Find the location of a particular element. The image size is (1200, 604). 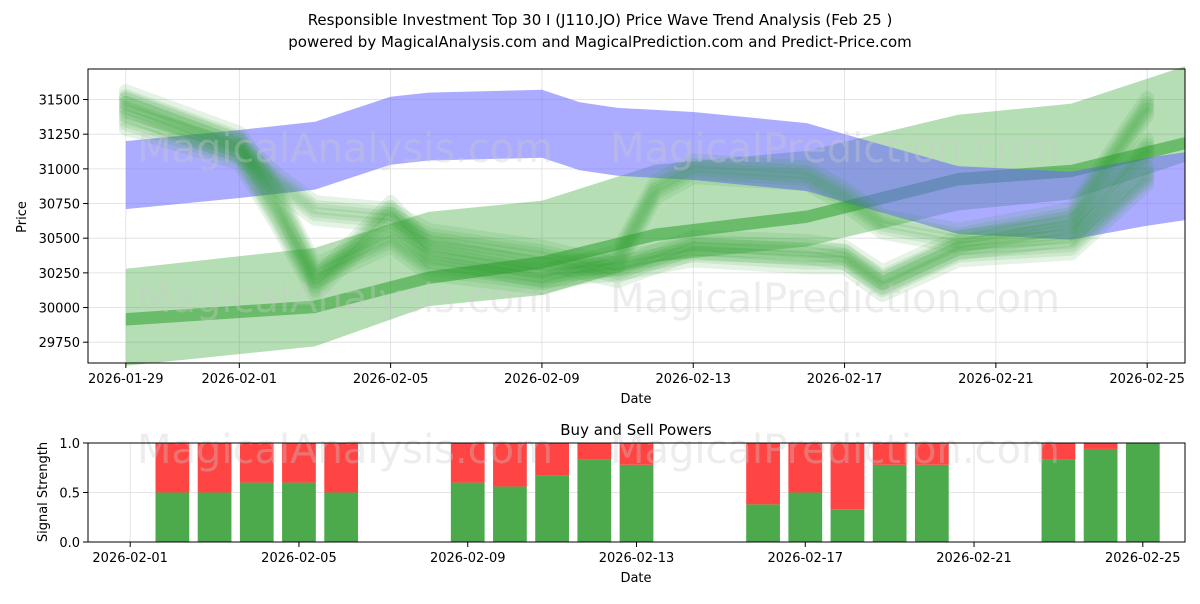

price-x-tick-label: 2026-01-29 is located at coordinates (126, 379).